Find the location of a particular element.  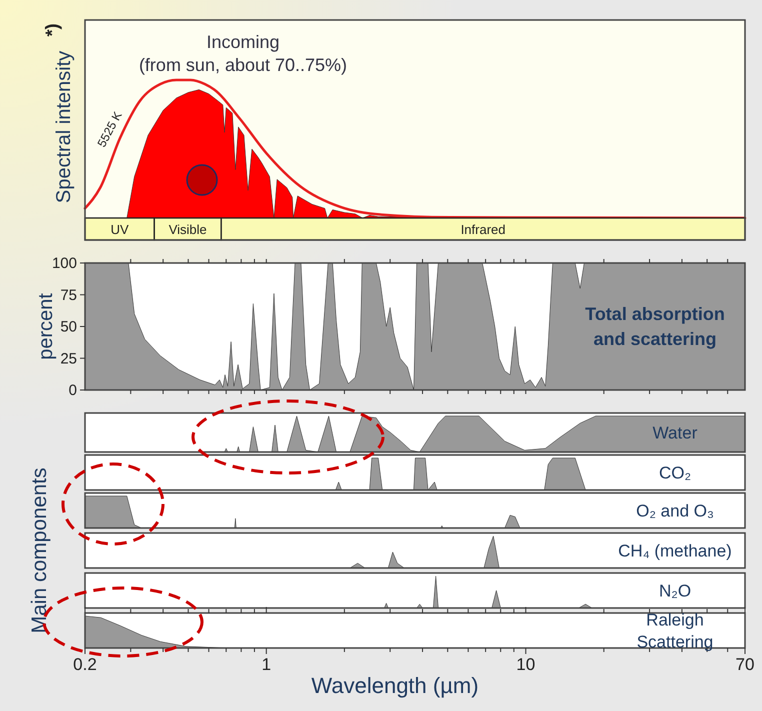

y-tick-label: 75 is located at coordinates (68, 295).